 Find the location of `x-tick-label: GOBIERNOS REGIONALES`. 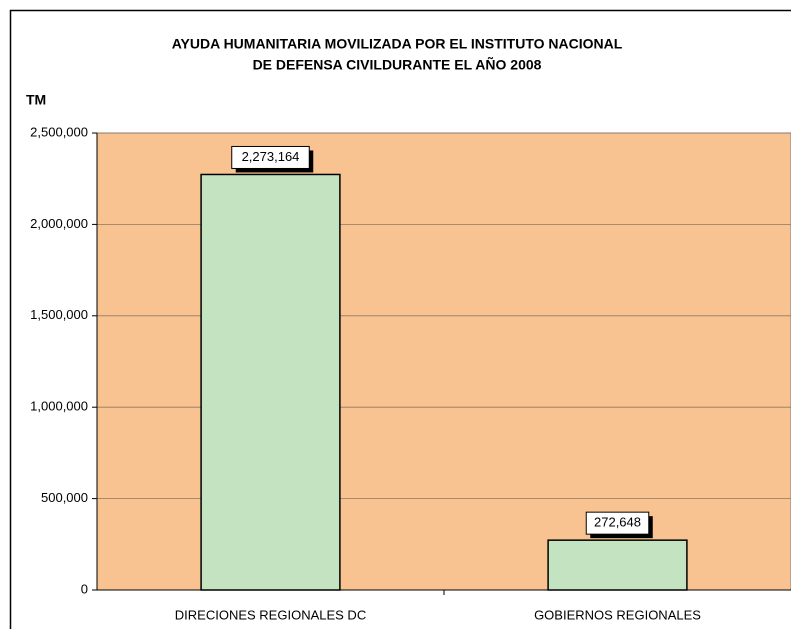

x-tick-label: GOBIERNOS REGIONALES is located at coordinates (617, 614).